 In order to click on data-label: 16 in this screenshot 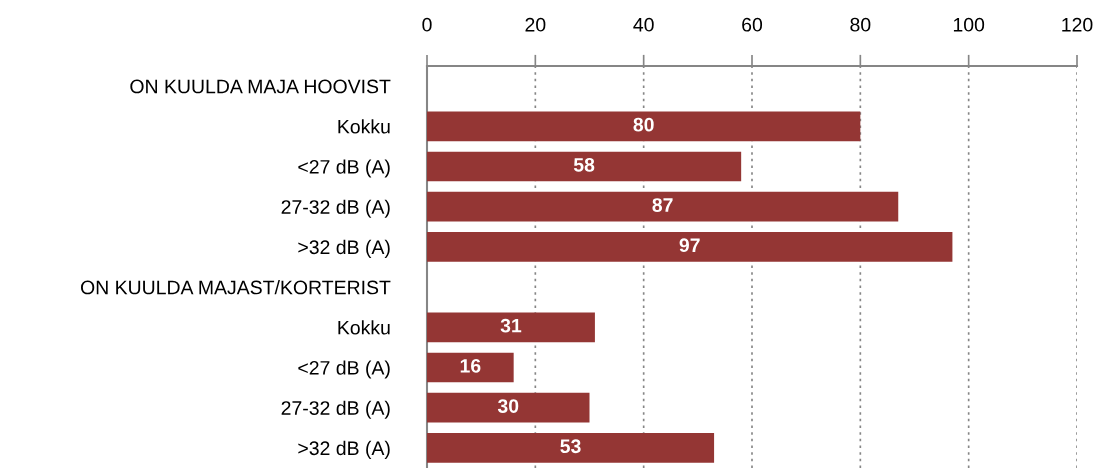, I will do `click(470, 365)`.